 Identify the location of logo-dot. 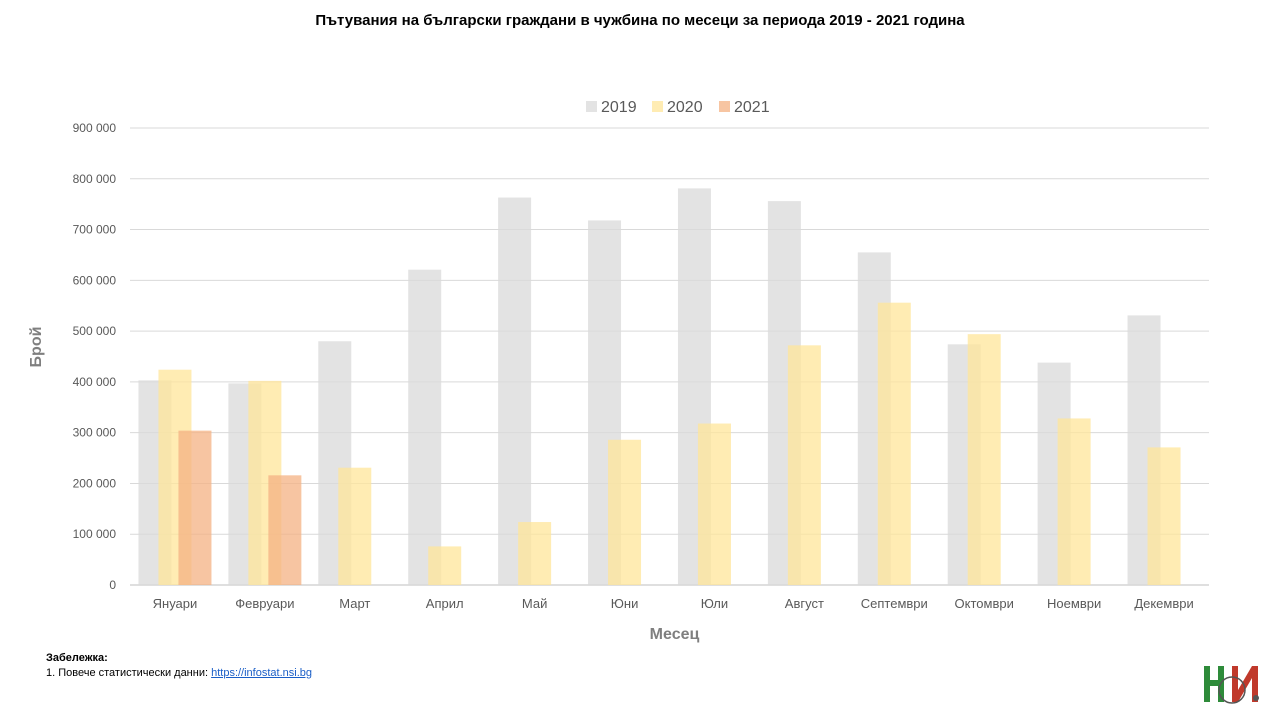
(1256, 698).